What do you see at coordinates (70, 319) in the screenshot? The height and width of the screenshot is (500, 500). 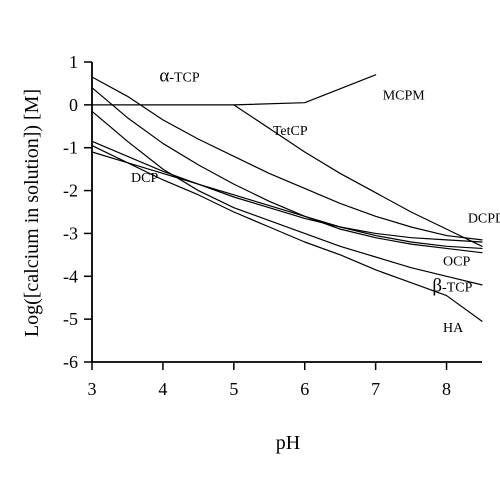 I see `y-tick-label: -5` at bounding box center [70, 319].